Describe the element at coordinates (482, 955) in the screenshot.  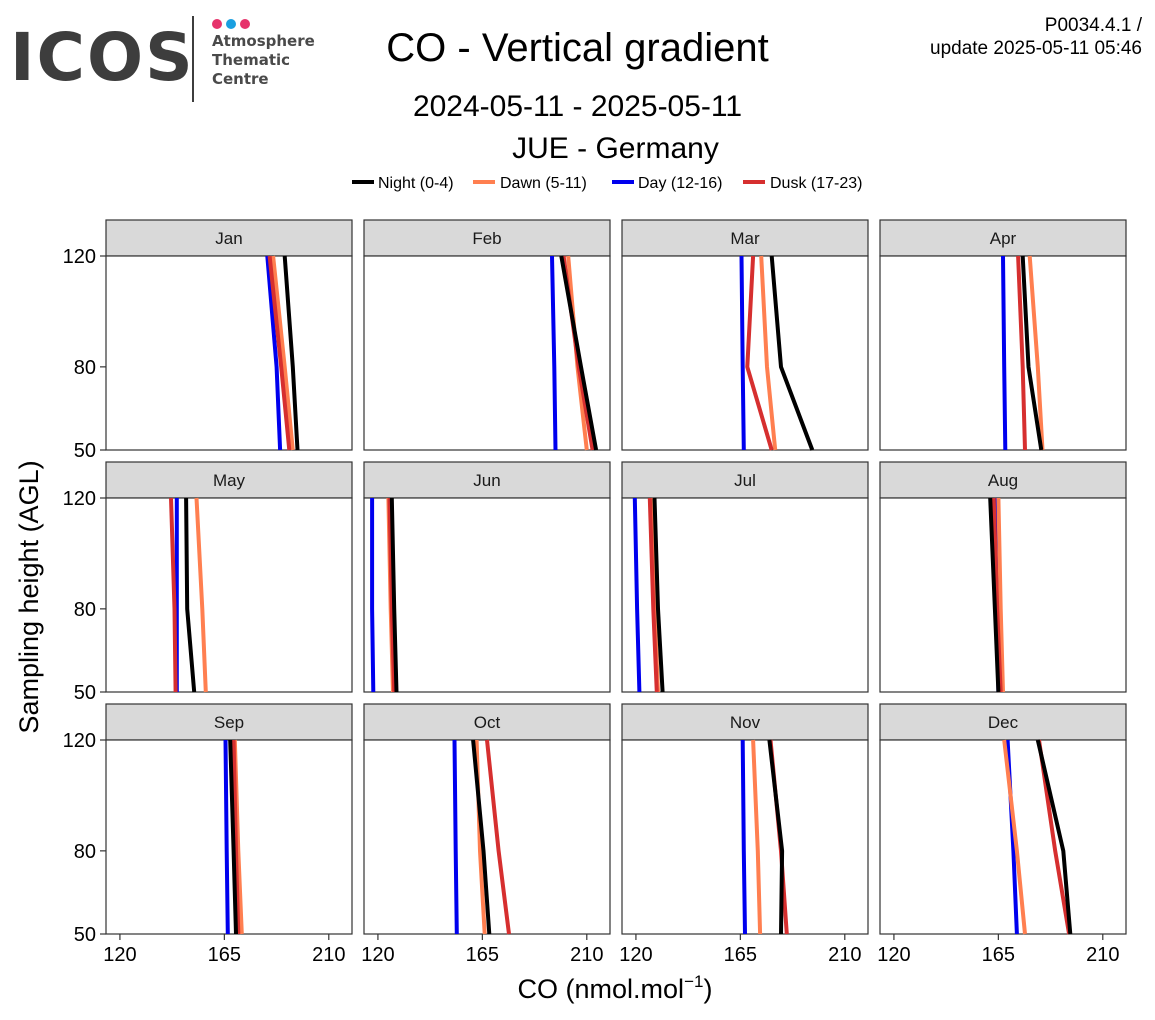
I see `x-tick-label-1-165: 165` at that location.